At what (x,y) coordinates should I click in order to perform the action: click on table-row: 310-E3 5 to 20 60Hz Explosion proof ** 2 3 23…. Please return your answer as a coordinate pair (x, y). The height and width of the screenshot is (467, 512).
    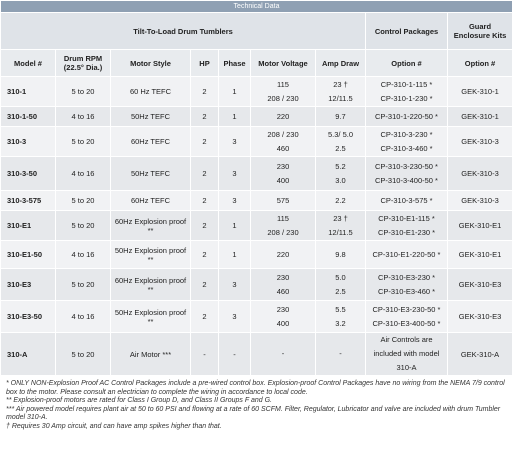
    Looking at the image, I should click on (256, 284).